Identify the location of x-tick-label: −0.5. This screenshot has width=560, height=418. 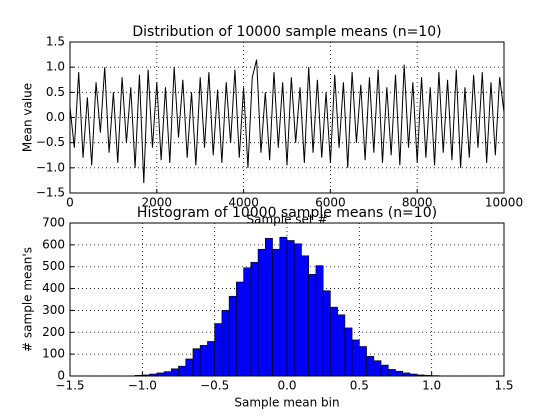
(214, 386).